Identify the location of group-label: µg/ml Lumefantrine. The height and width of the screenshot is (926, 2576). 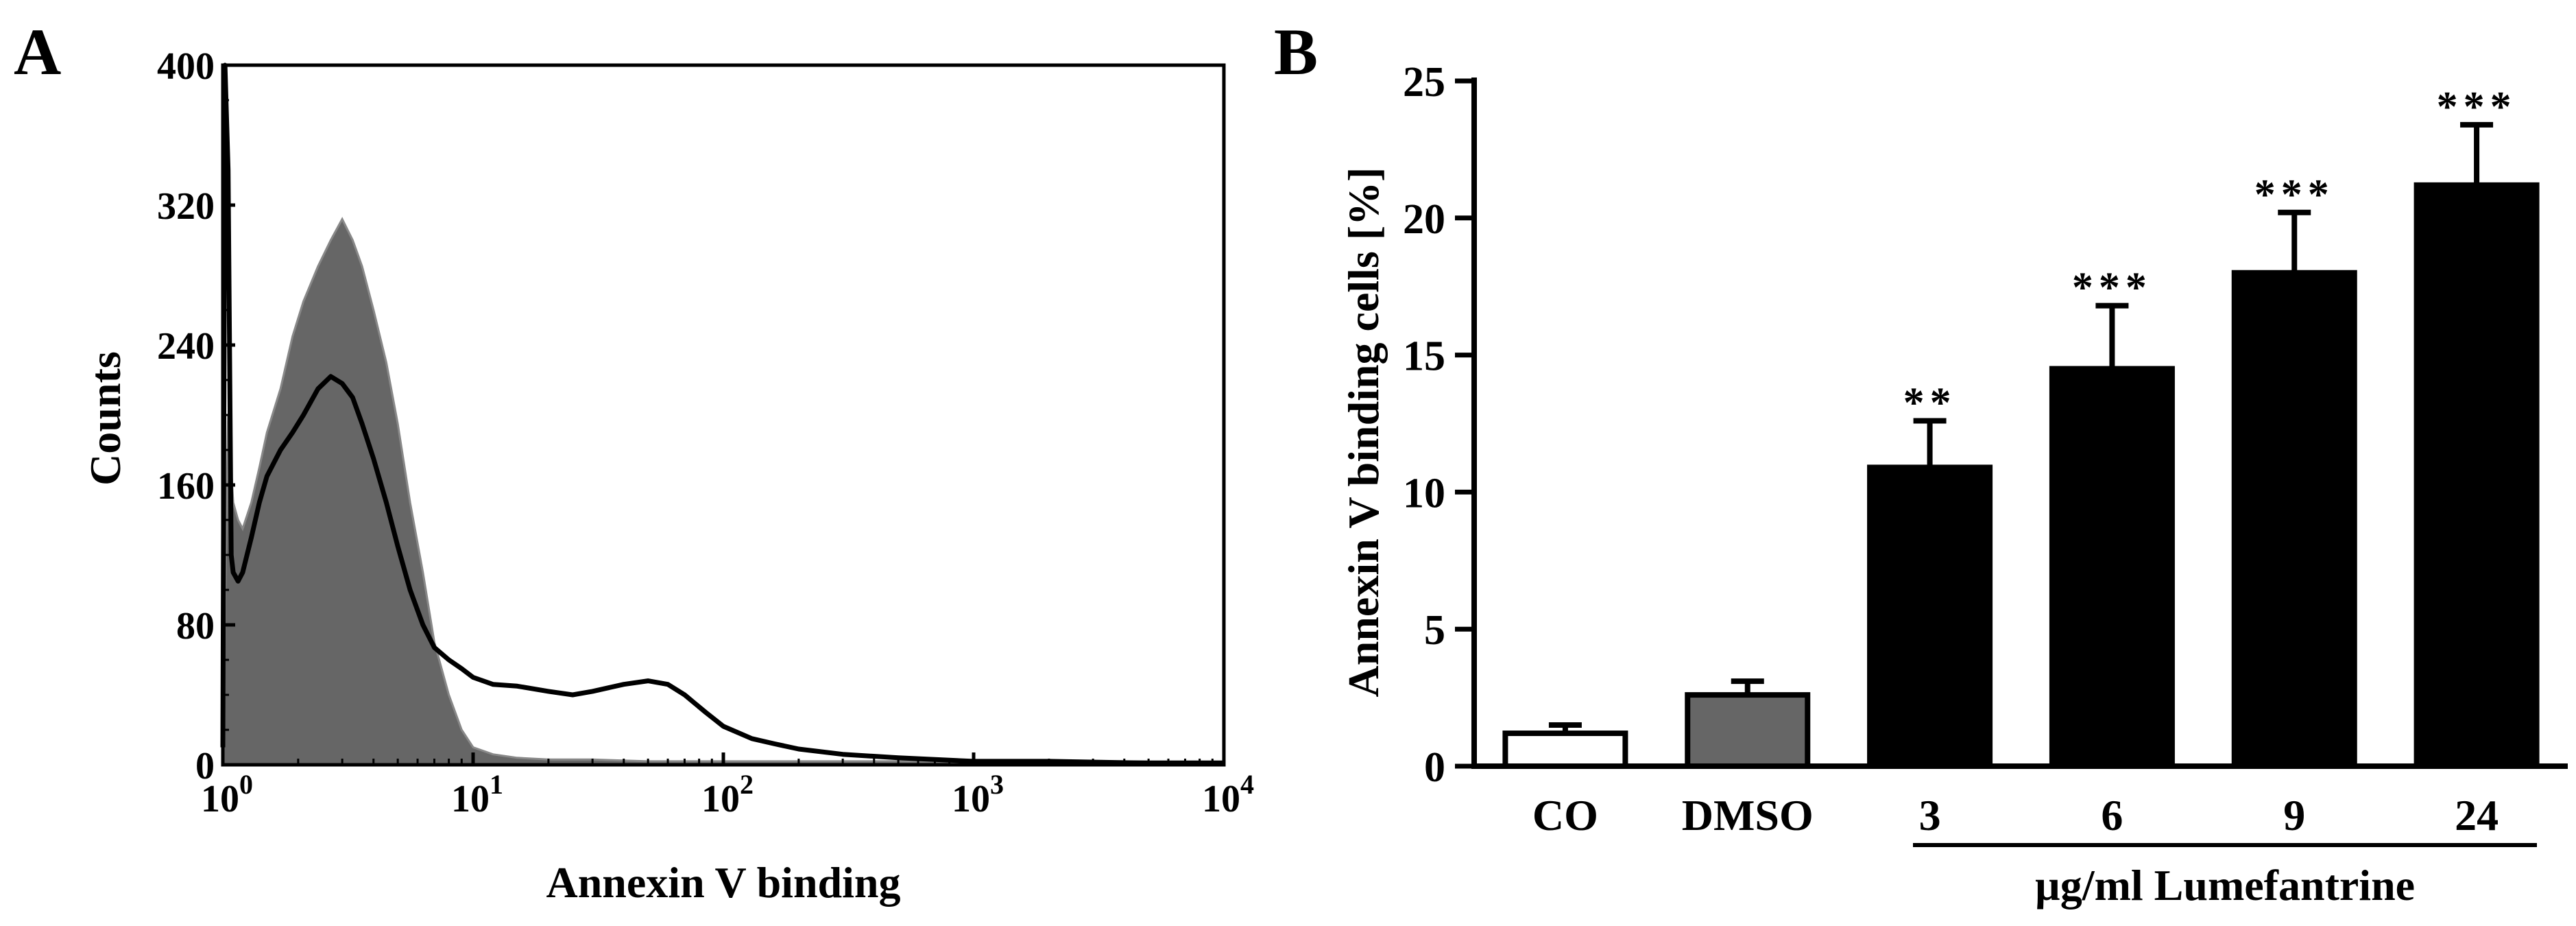
(2225, 885).